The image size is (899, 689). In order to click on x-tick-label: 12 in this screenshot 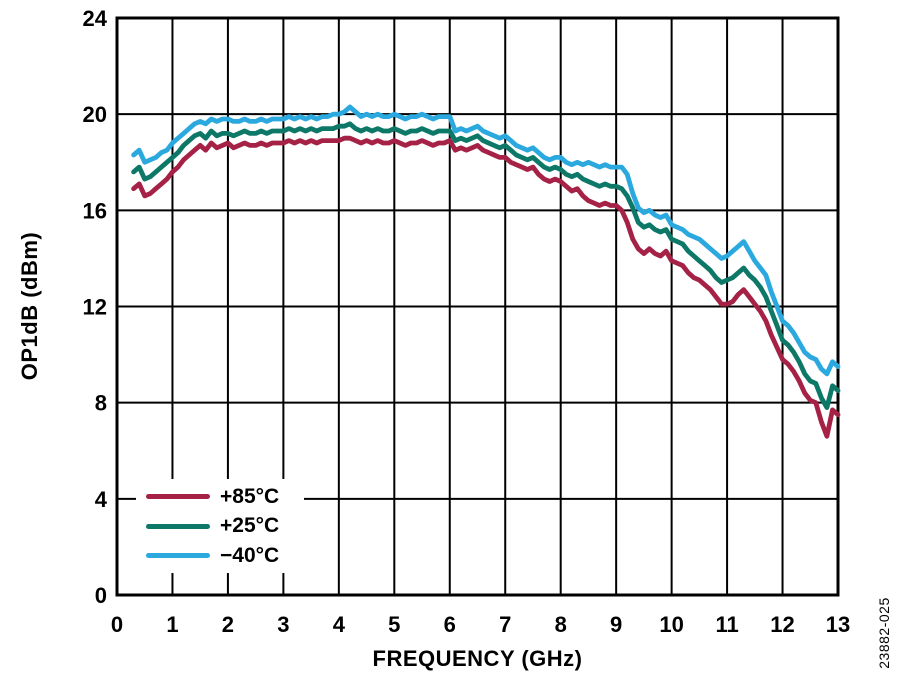, I will do `click(782, 624)`.